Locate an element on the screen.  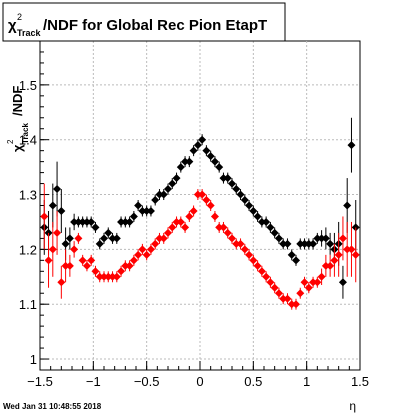
x-tick-label: −0.5 is located at coordinates (147, 381).